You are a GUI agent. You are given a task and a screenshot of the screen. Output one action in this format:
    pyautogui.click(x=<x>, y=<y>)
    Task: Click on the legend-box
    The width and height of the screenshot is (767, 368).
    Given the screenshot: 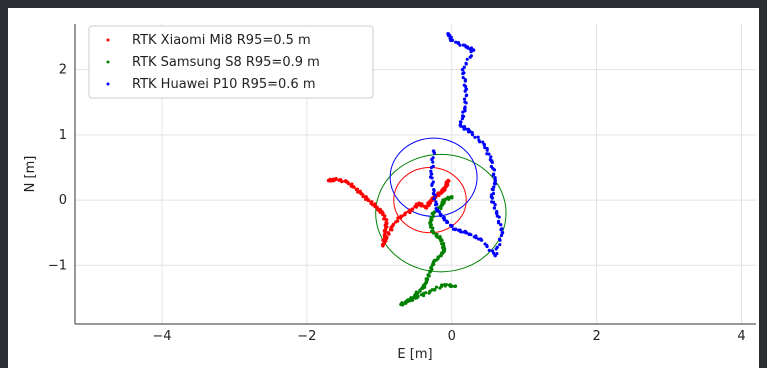 What is the action you would take?
    pyautogui.click(x=231, y=62)
    